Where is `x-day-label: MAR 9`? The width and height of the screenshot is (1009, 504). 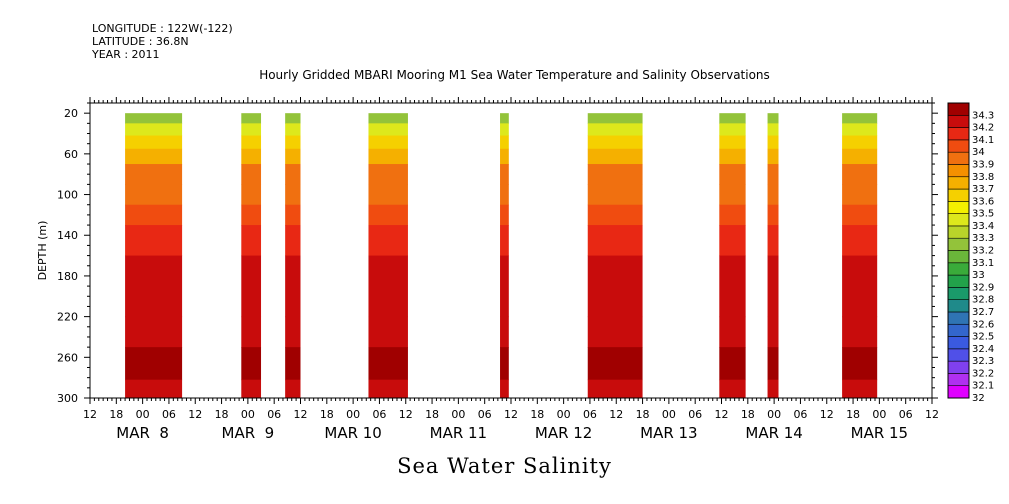
x-day-label: MAR 9 is located at coordinates (248, 433).